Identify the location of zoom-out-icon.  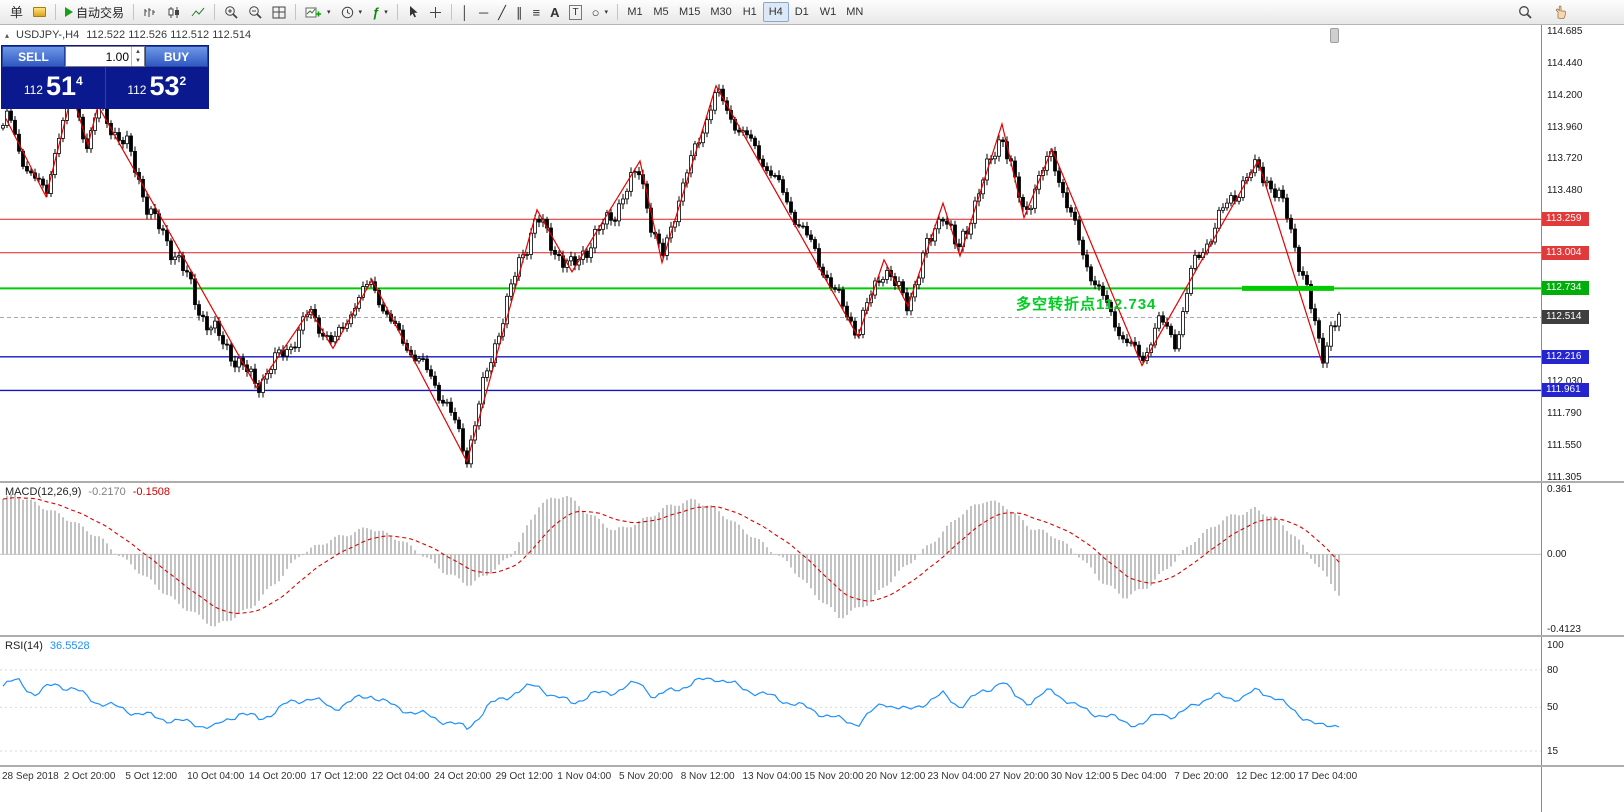
(255, 12).